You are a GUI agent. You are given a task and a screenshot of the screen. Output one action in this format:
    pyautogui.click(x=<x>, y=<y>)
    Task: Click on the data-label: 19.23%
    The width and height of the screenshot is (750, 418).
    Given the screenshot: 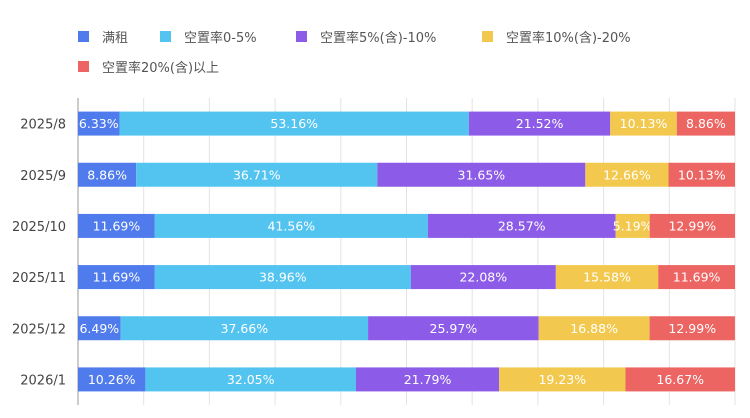 What is the action you would take?
    pyautogui.click(x=562, y=379)
    